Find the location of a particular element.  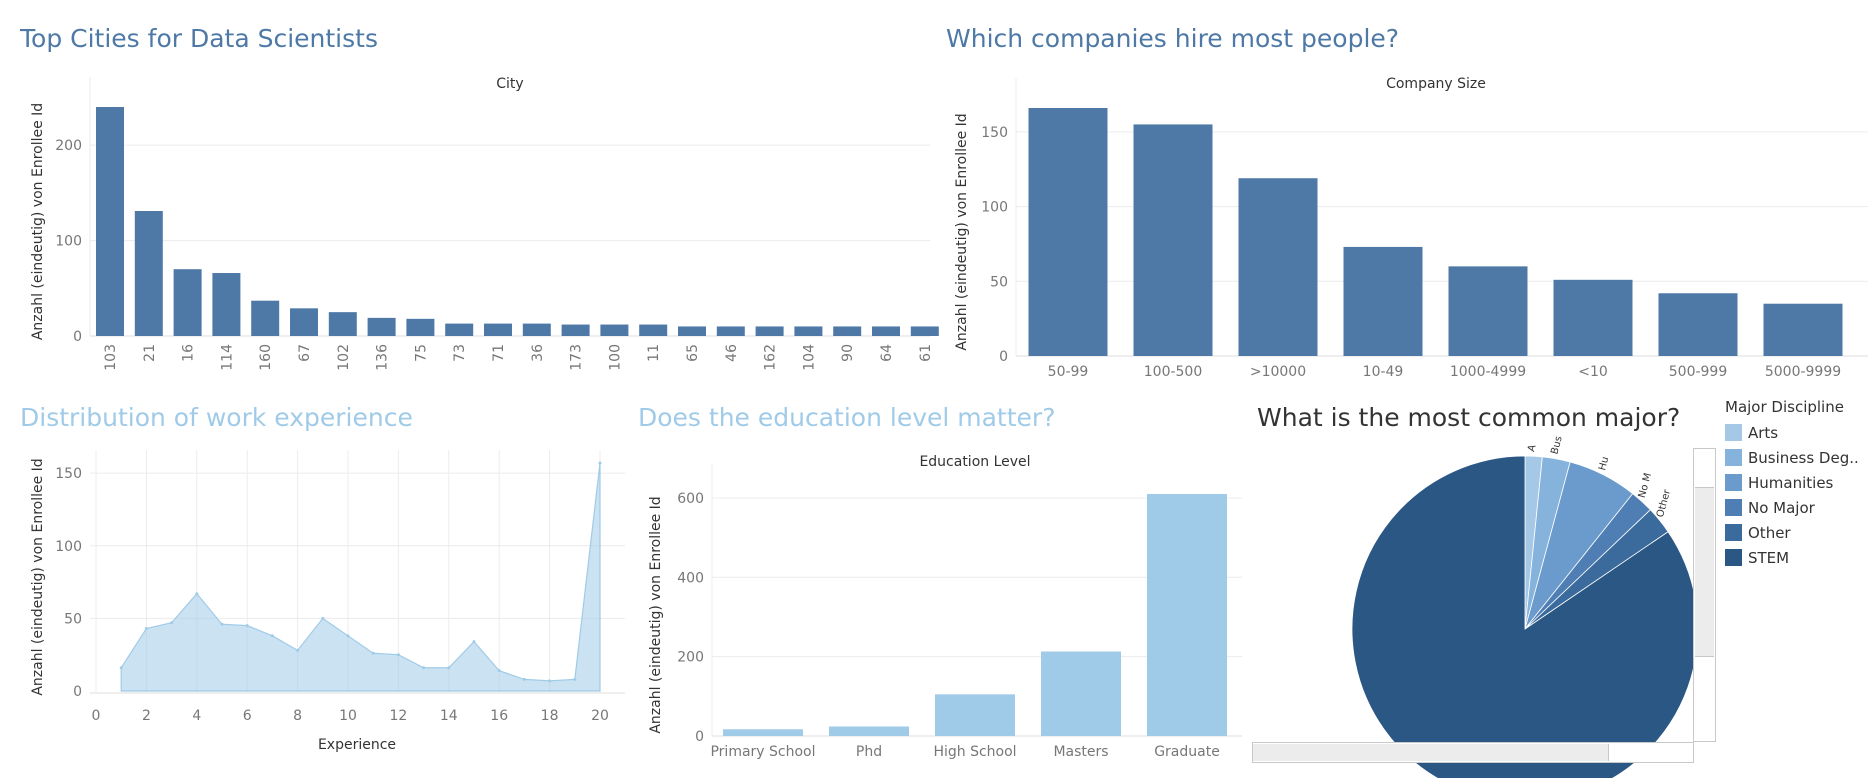

x-tick-label: 50-99 is located at coordinates (1068, 372).